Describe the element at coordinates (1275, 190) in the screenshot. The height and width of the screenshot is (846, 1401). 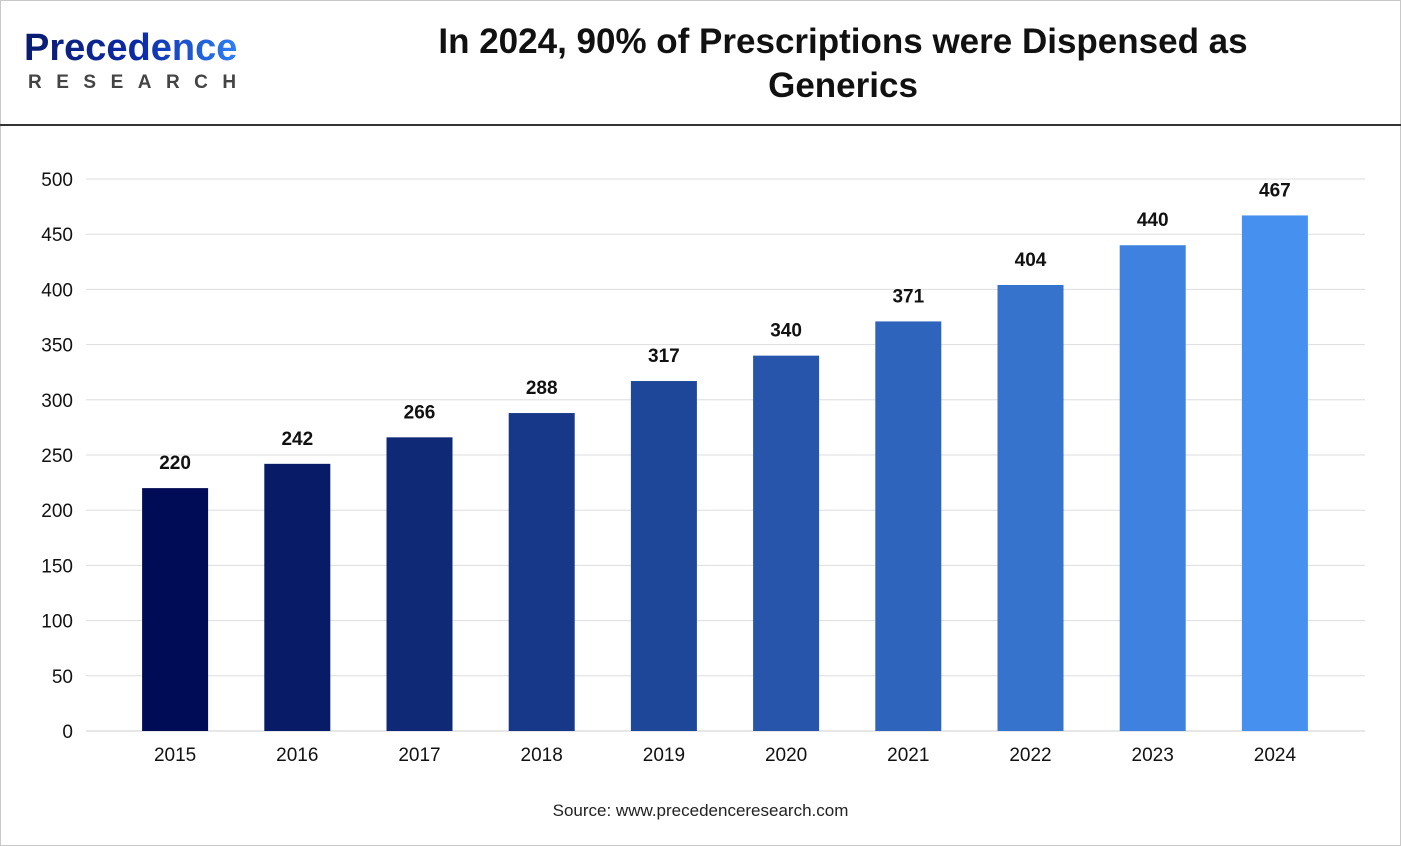
I see `data-label: 467` at that location.